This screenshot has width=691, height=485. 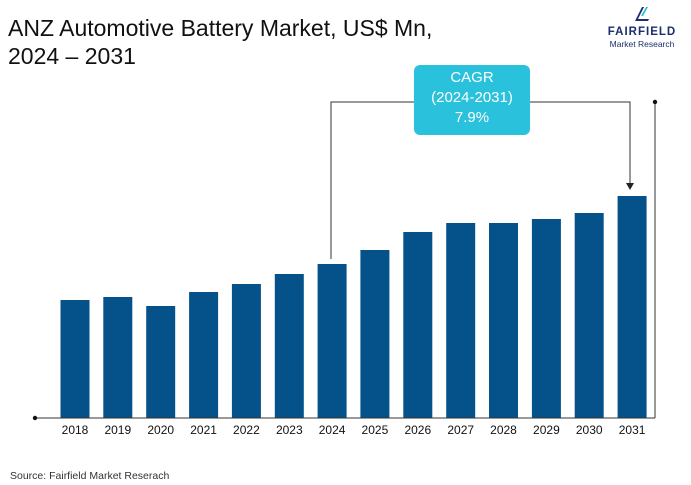 I want to click on bar-2018, so click(x=75, y=359).